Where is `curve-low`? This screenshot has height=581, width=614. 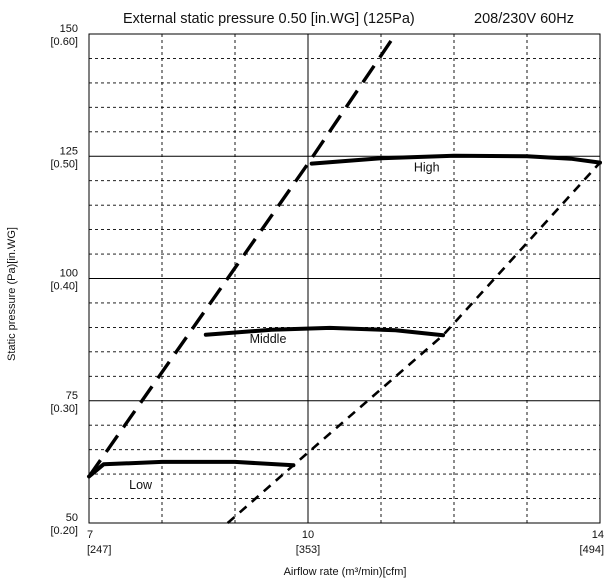 curve-low is located at coordinates (191, 469).